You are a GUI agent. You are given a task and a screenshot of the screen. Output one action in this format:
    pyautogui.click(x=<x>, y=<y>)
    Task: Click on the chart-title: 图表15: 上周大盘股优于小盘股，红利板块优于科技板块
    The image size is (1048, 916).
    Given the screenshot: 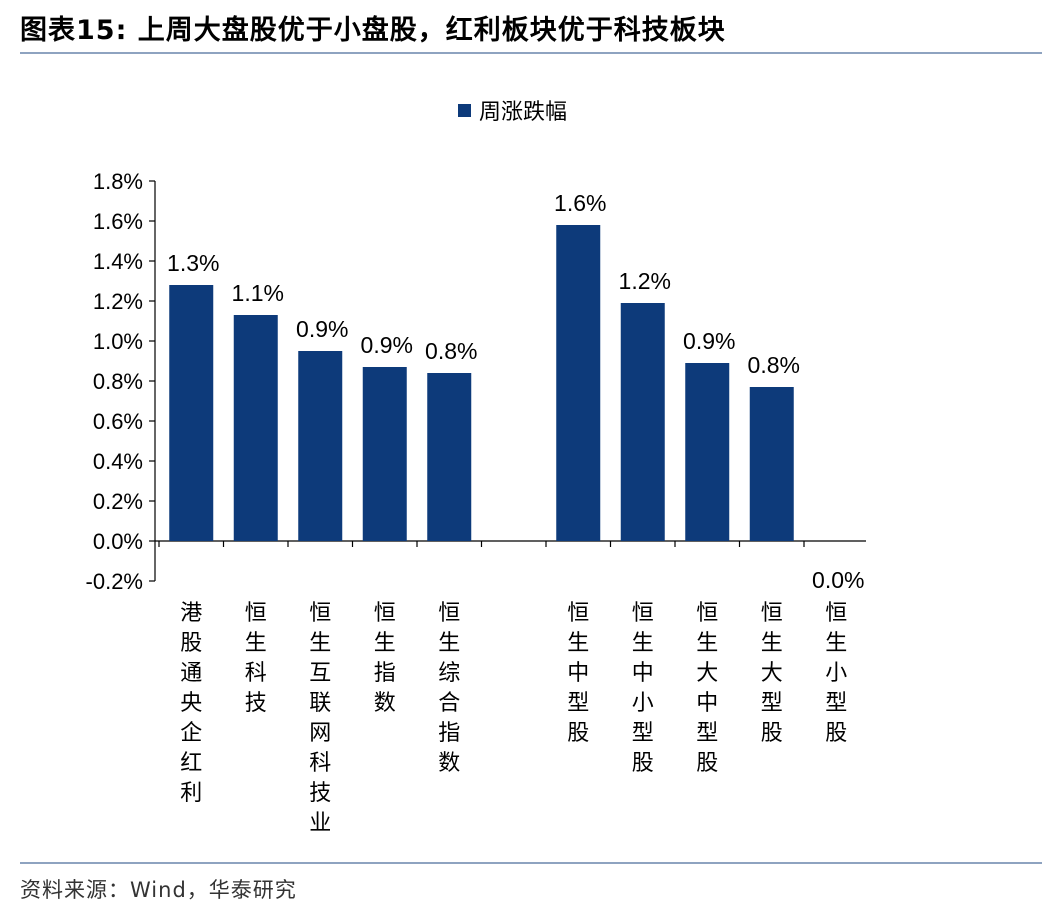 What is the action you would take?
    pyautogui.click(x=373, y=30)
    